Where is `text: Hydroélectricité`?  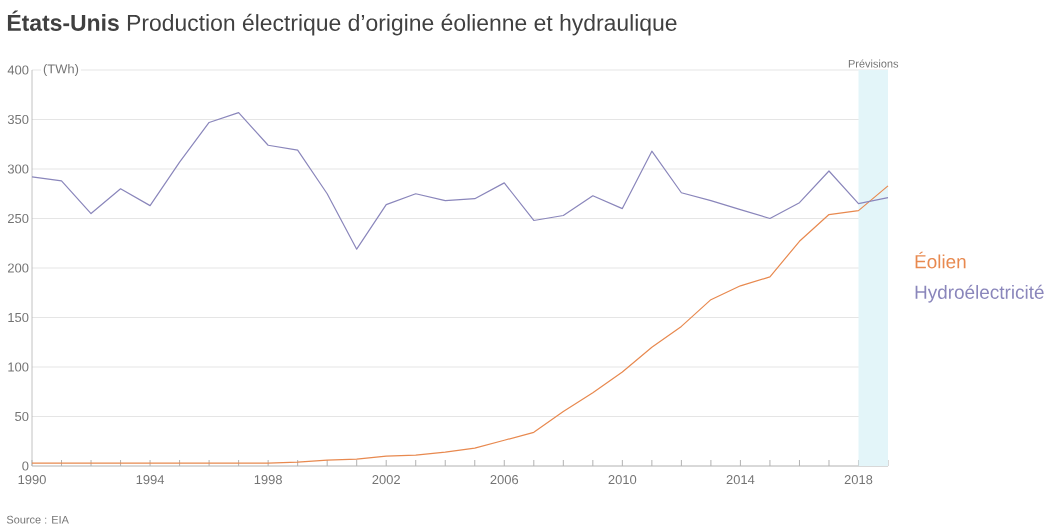
text: Hydroélectricité is located at coordinates (979, 293).